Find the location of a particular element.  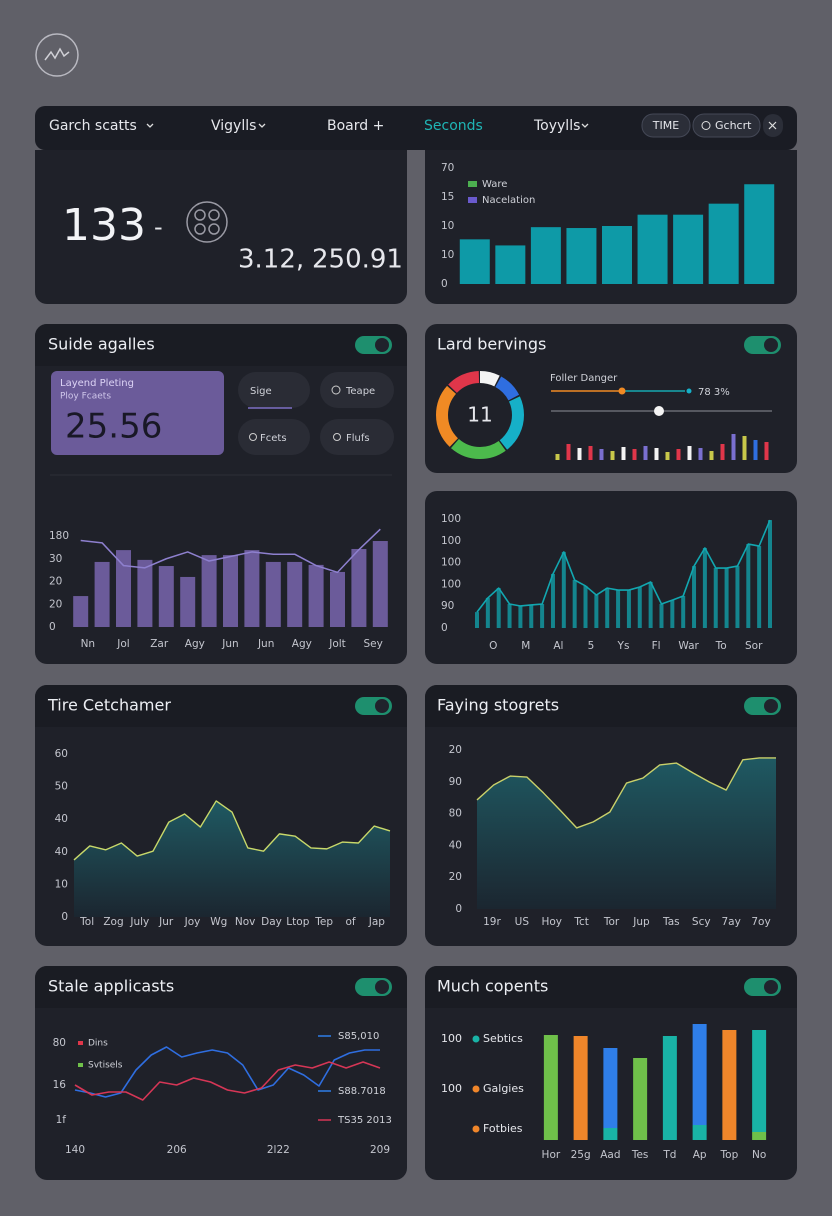

button-label: TIME is located at coordinates (665, 125).